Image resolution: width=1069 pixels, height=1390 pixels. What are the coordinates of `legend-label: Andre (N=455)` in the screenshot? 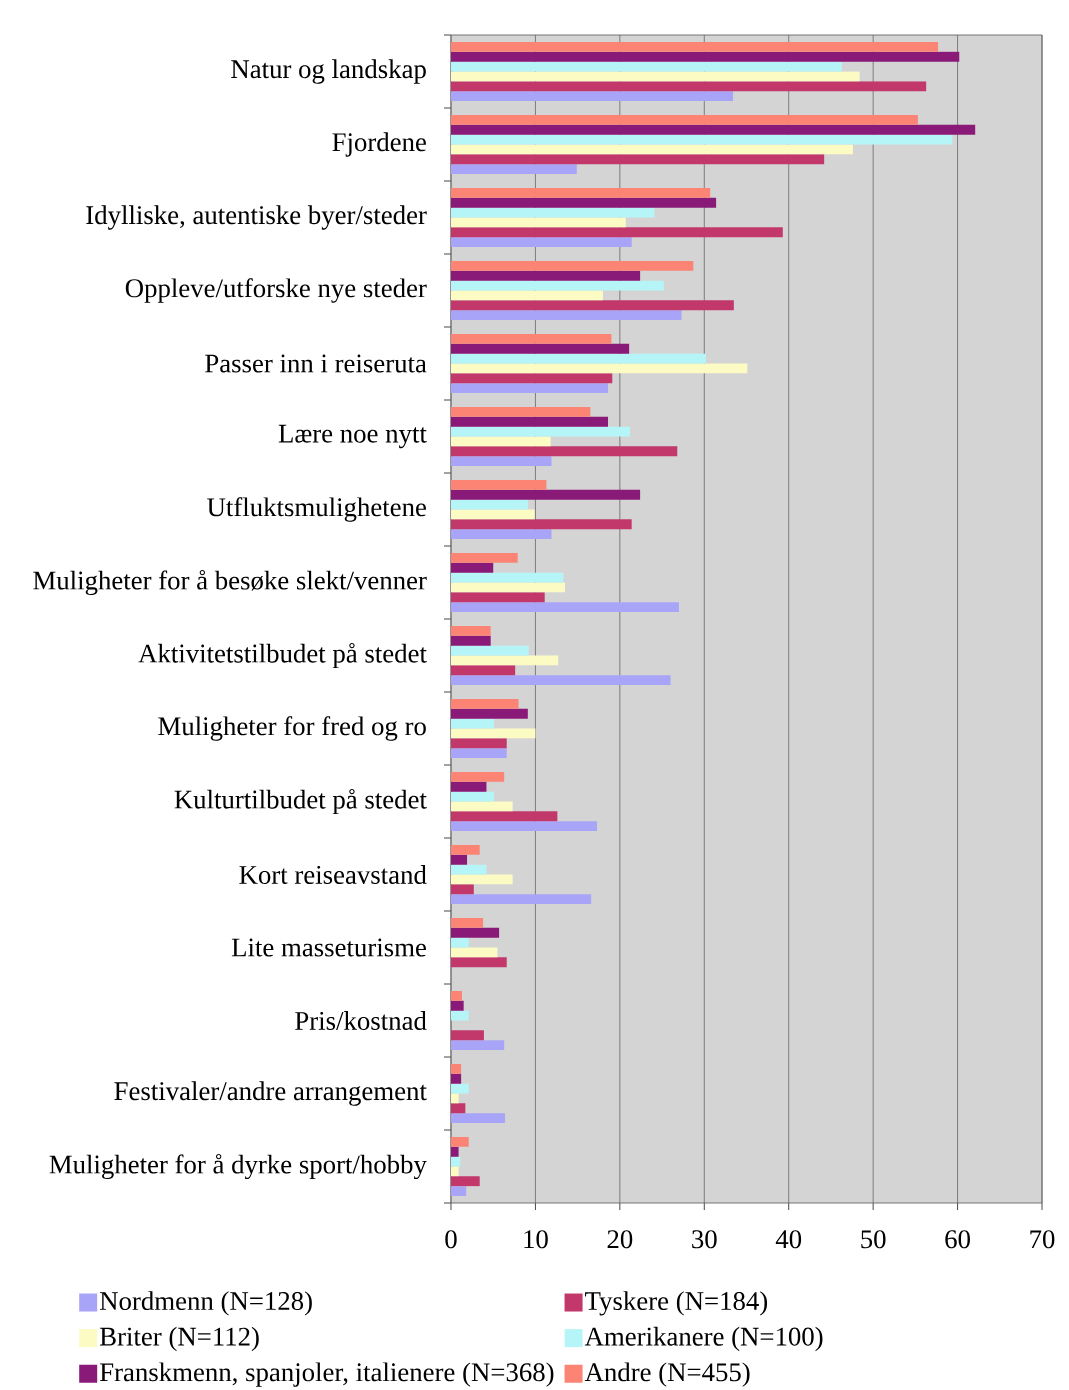 It's located at (667, 1374).